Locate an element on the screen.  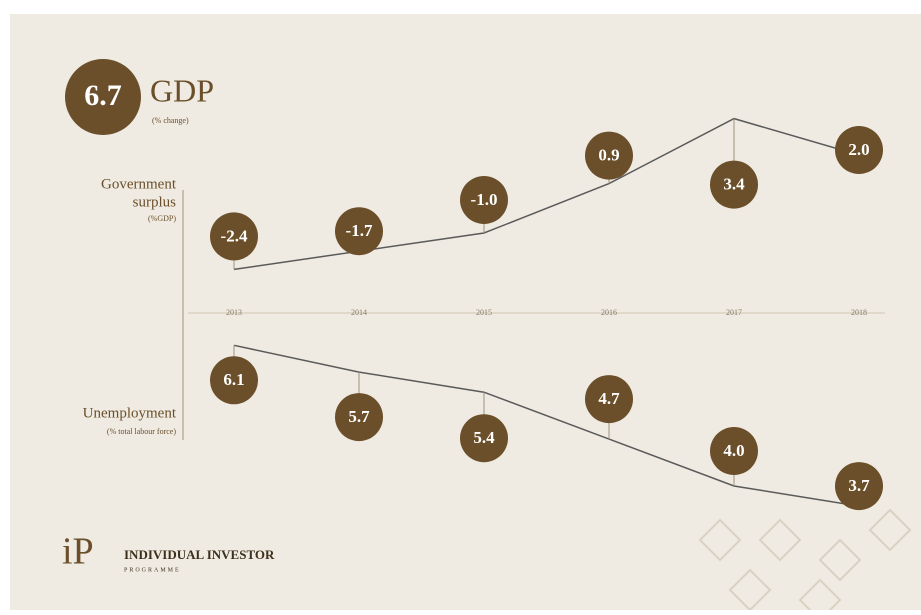
series-unit: (% total labour force) is located at coordinates (141, 431).